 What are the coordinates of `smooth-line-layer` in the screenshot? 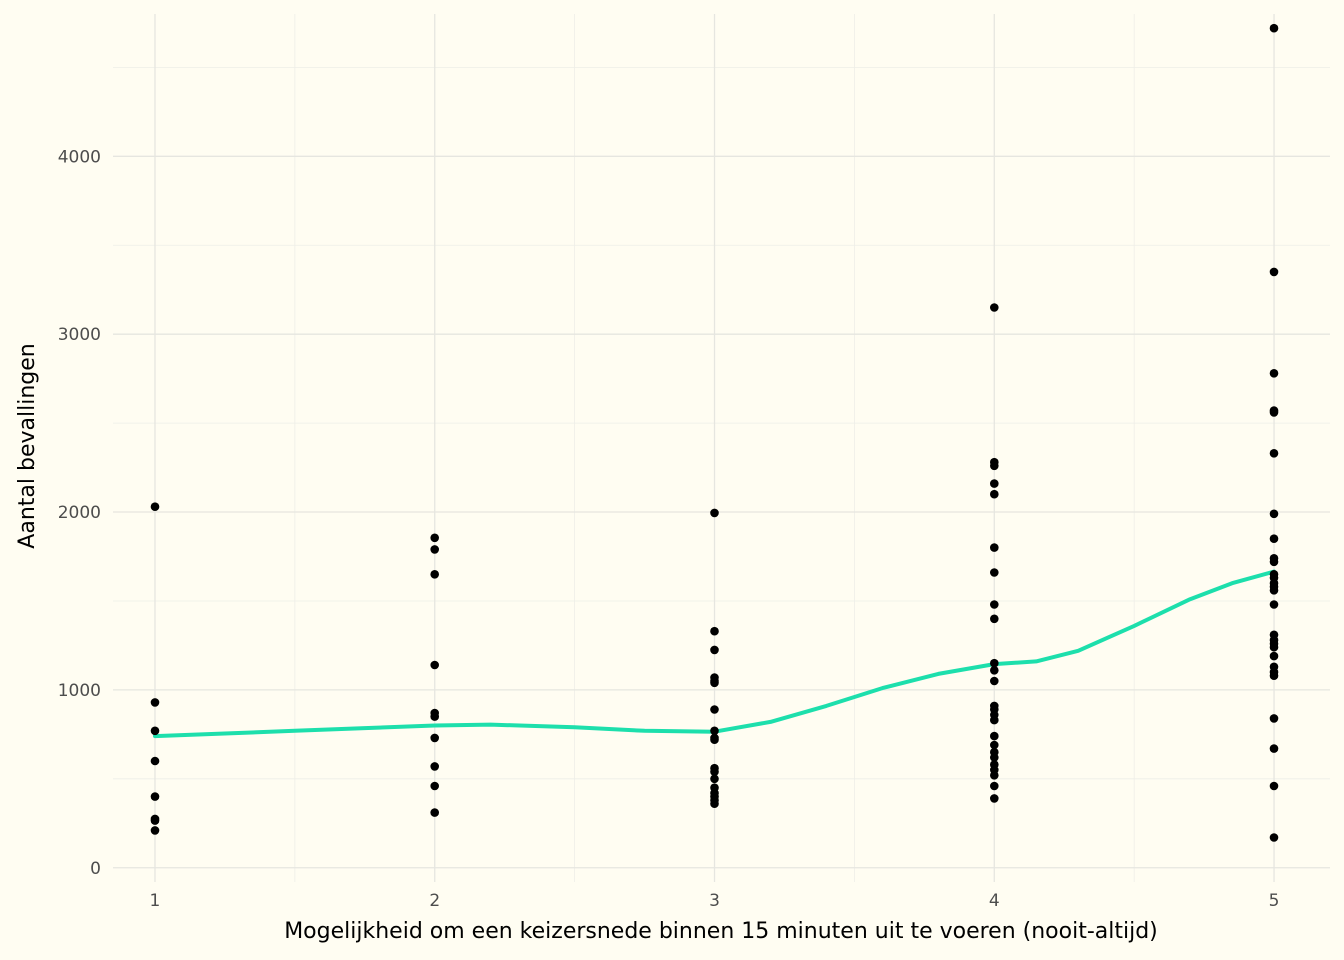 It's located at (714, 654).